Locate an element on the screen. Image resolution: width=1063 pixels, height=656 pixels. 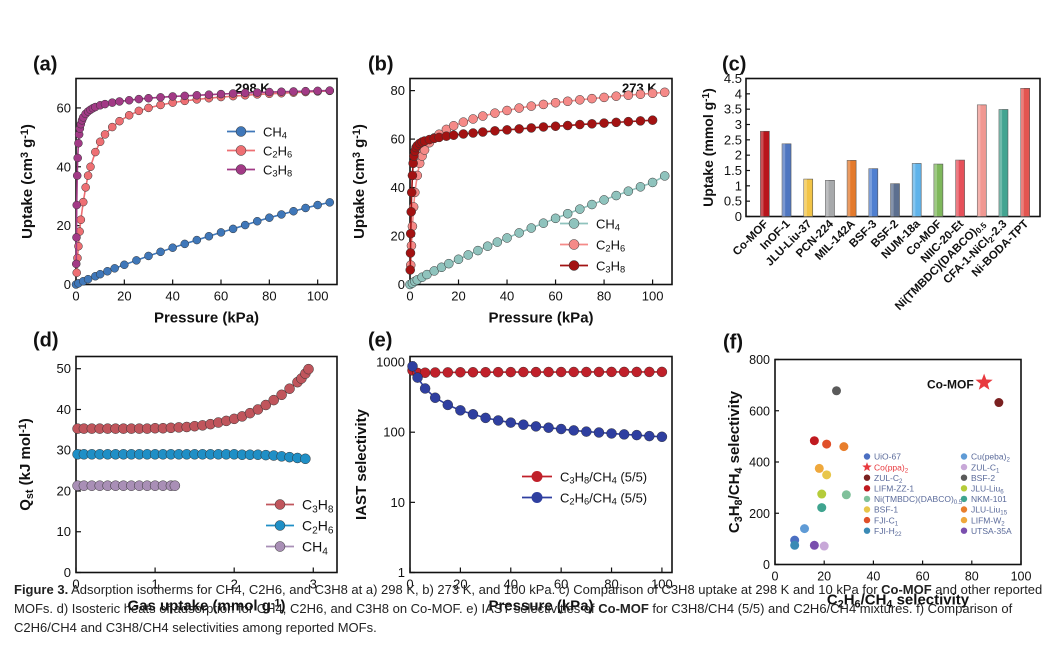
series-line is located at coordinates (537, 371).